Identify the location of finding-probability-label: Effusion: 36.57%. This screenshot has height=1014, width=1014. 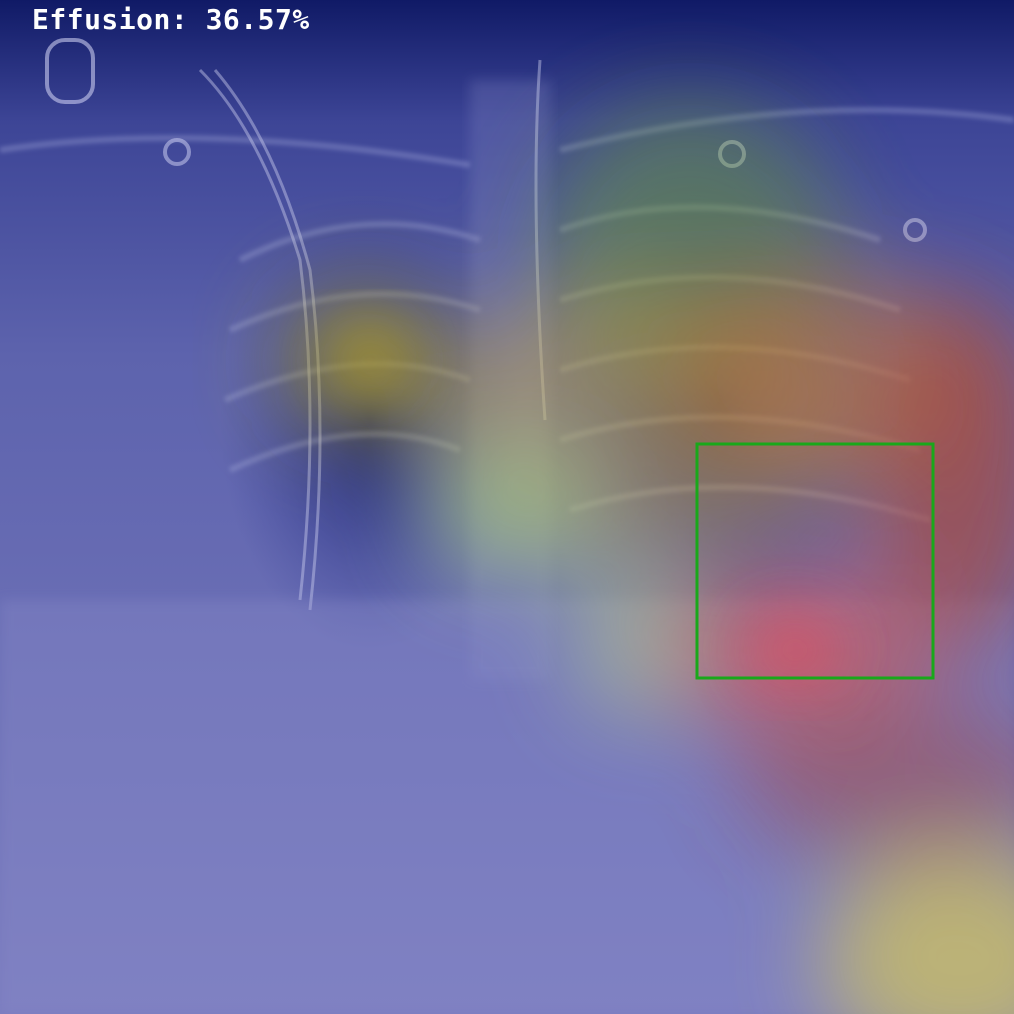
(171, 19).